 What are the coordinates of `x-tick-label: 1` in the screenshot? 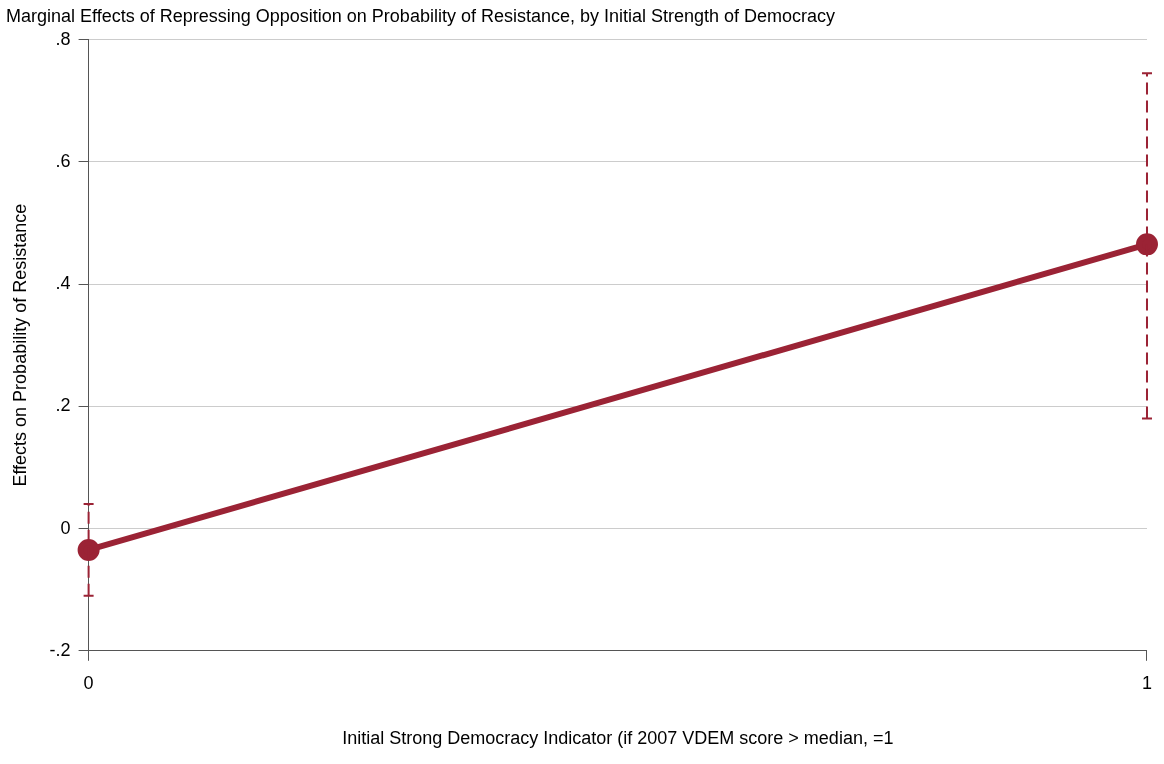 It's located at (1146, 682).